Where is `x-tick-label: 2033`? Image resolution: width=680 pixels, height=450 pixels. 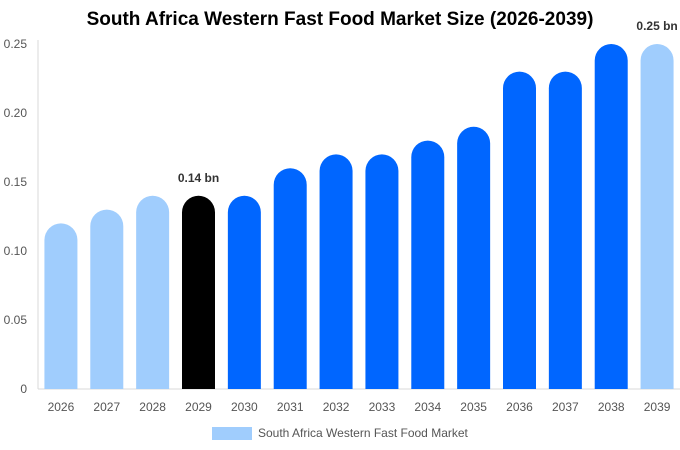
x-tick-label: 2033 is located at coordinates (382, 407).